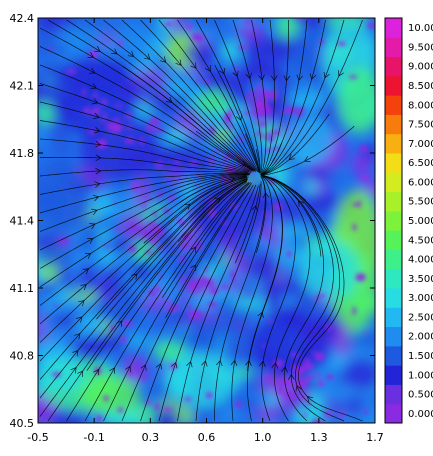  What do you see at coordinates (420, 317) in the screenshot?
I see `colorbar-label: 2.500` at bounding box center [420, 317].